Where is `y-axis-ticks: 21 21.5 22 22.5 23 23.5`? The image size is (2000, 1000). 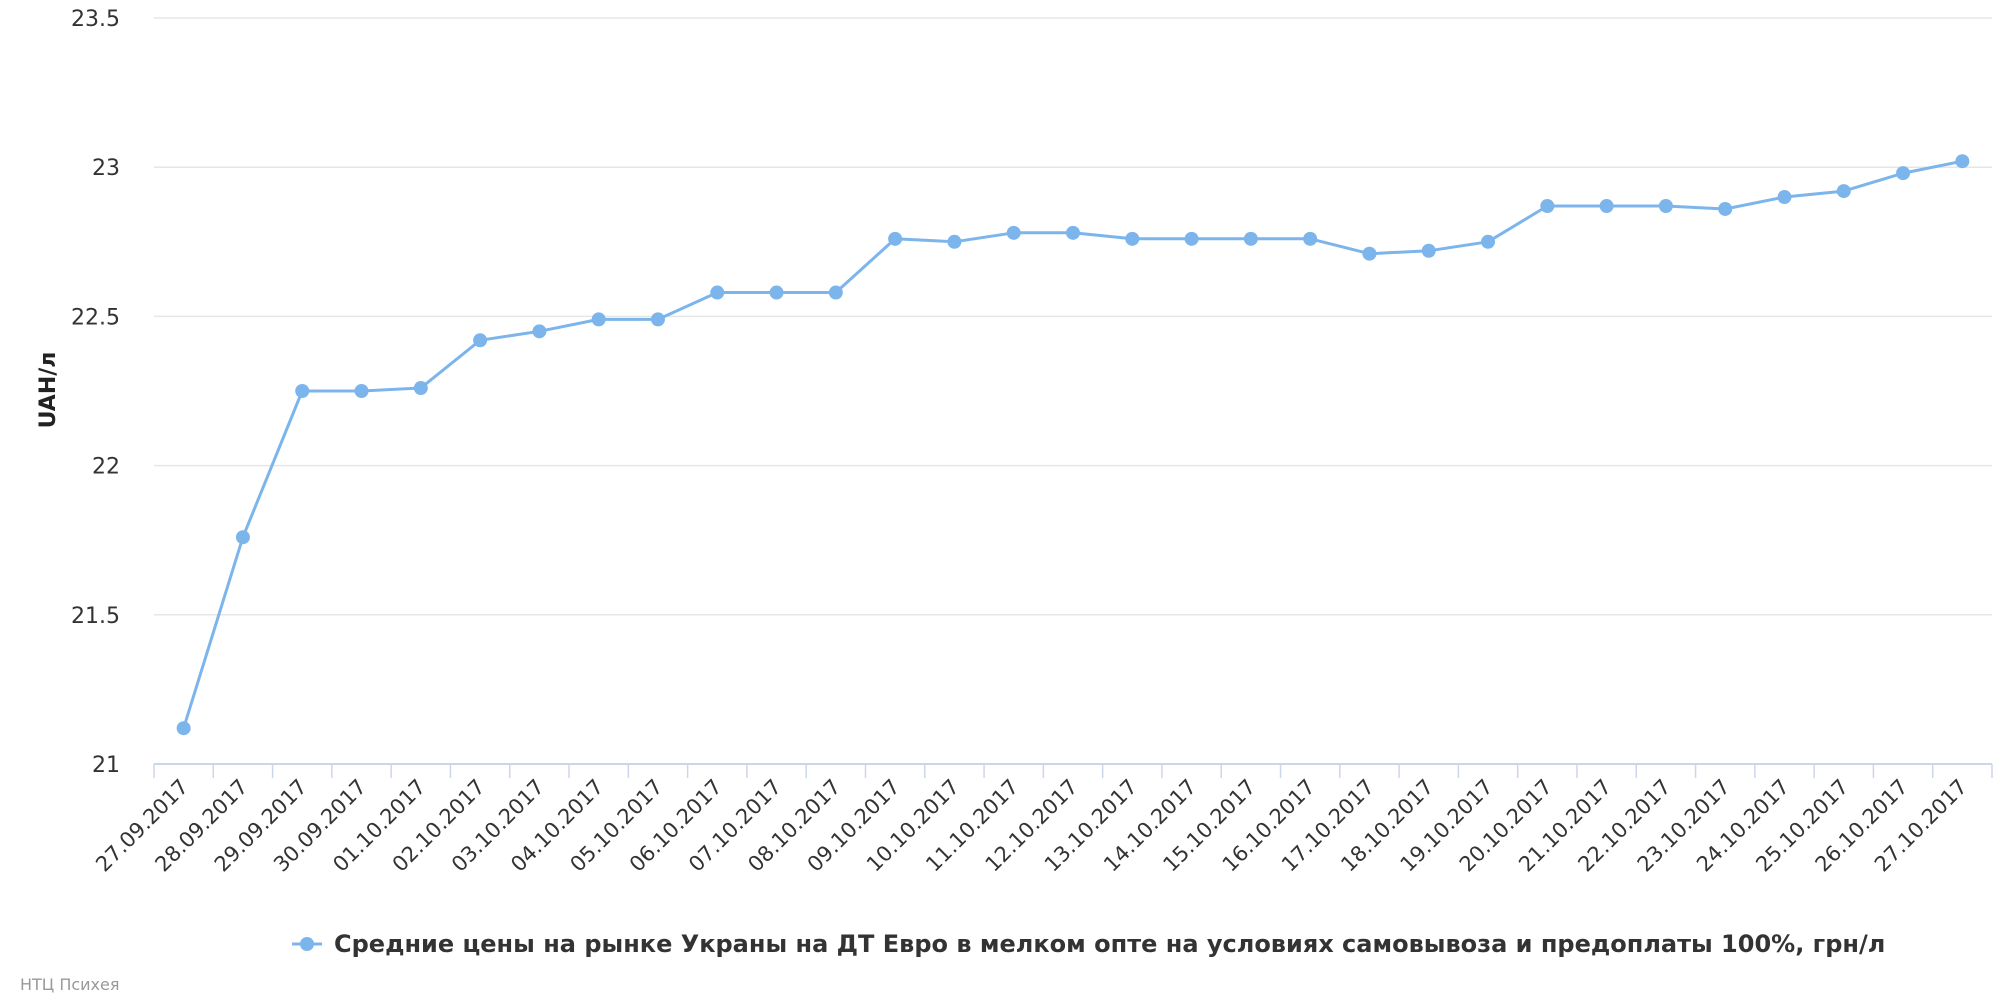
y-axis-ticks: 21 21.5 22 22.5 23 23.5 is located at coordinates (95, 392).